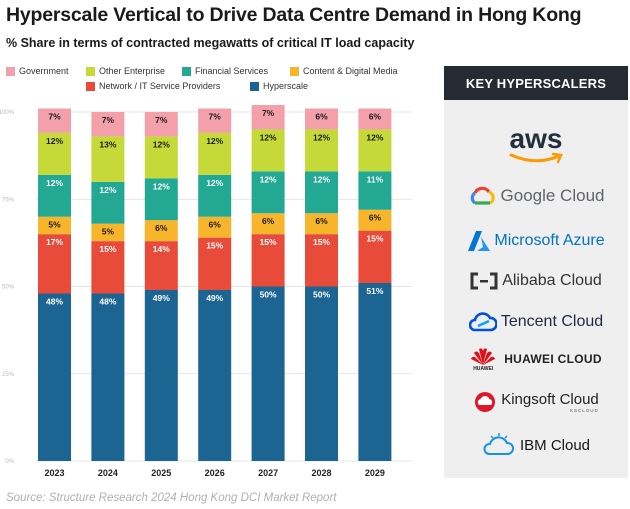 The height and width of the screenshot is (509, 630). What do you see at coordinates (8, 375) in the screenshot?
I see `y-tick-label: 25%` at bounding box center [8, 375].